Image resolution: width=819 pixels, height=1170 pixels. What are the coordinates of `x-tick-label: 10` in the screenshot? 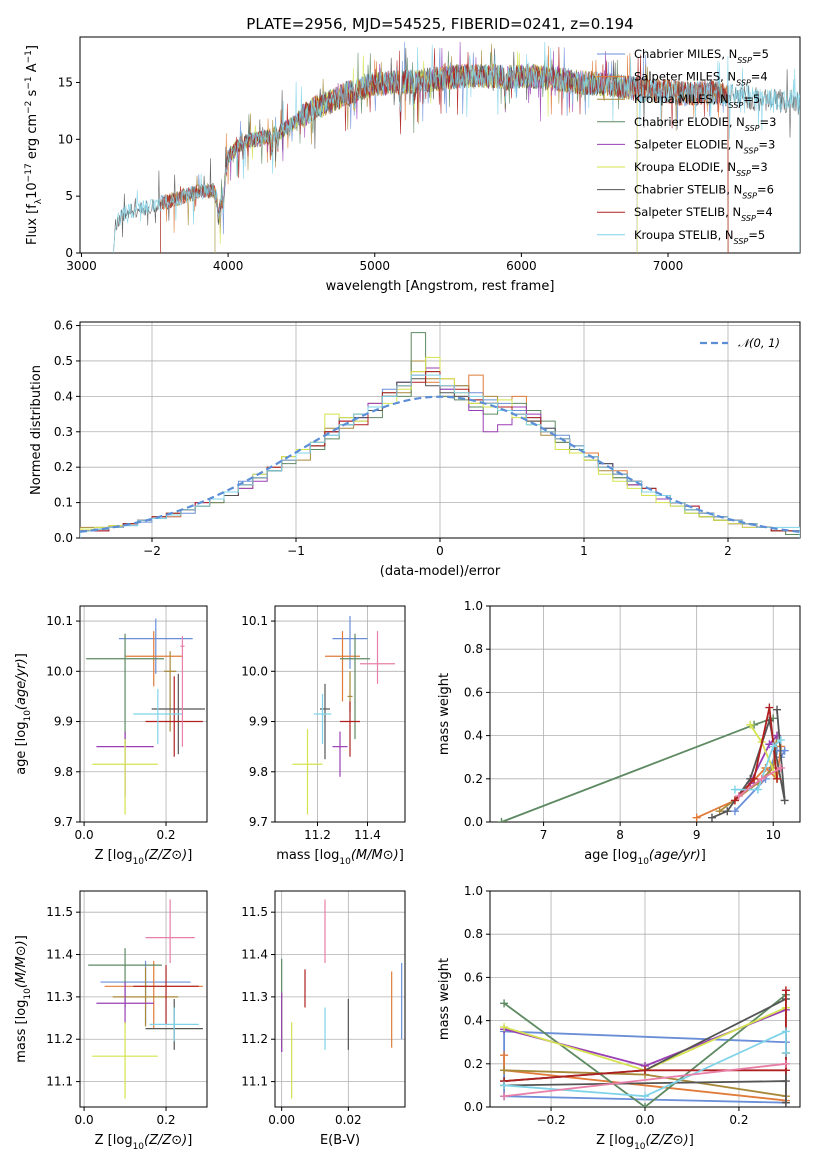 It's located at (773, 835).